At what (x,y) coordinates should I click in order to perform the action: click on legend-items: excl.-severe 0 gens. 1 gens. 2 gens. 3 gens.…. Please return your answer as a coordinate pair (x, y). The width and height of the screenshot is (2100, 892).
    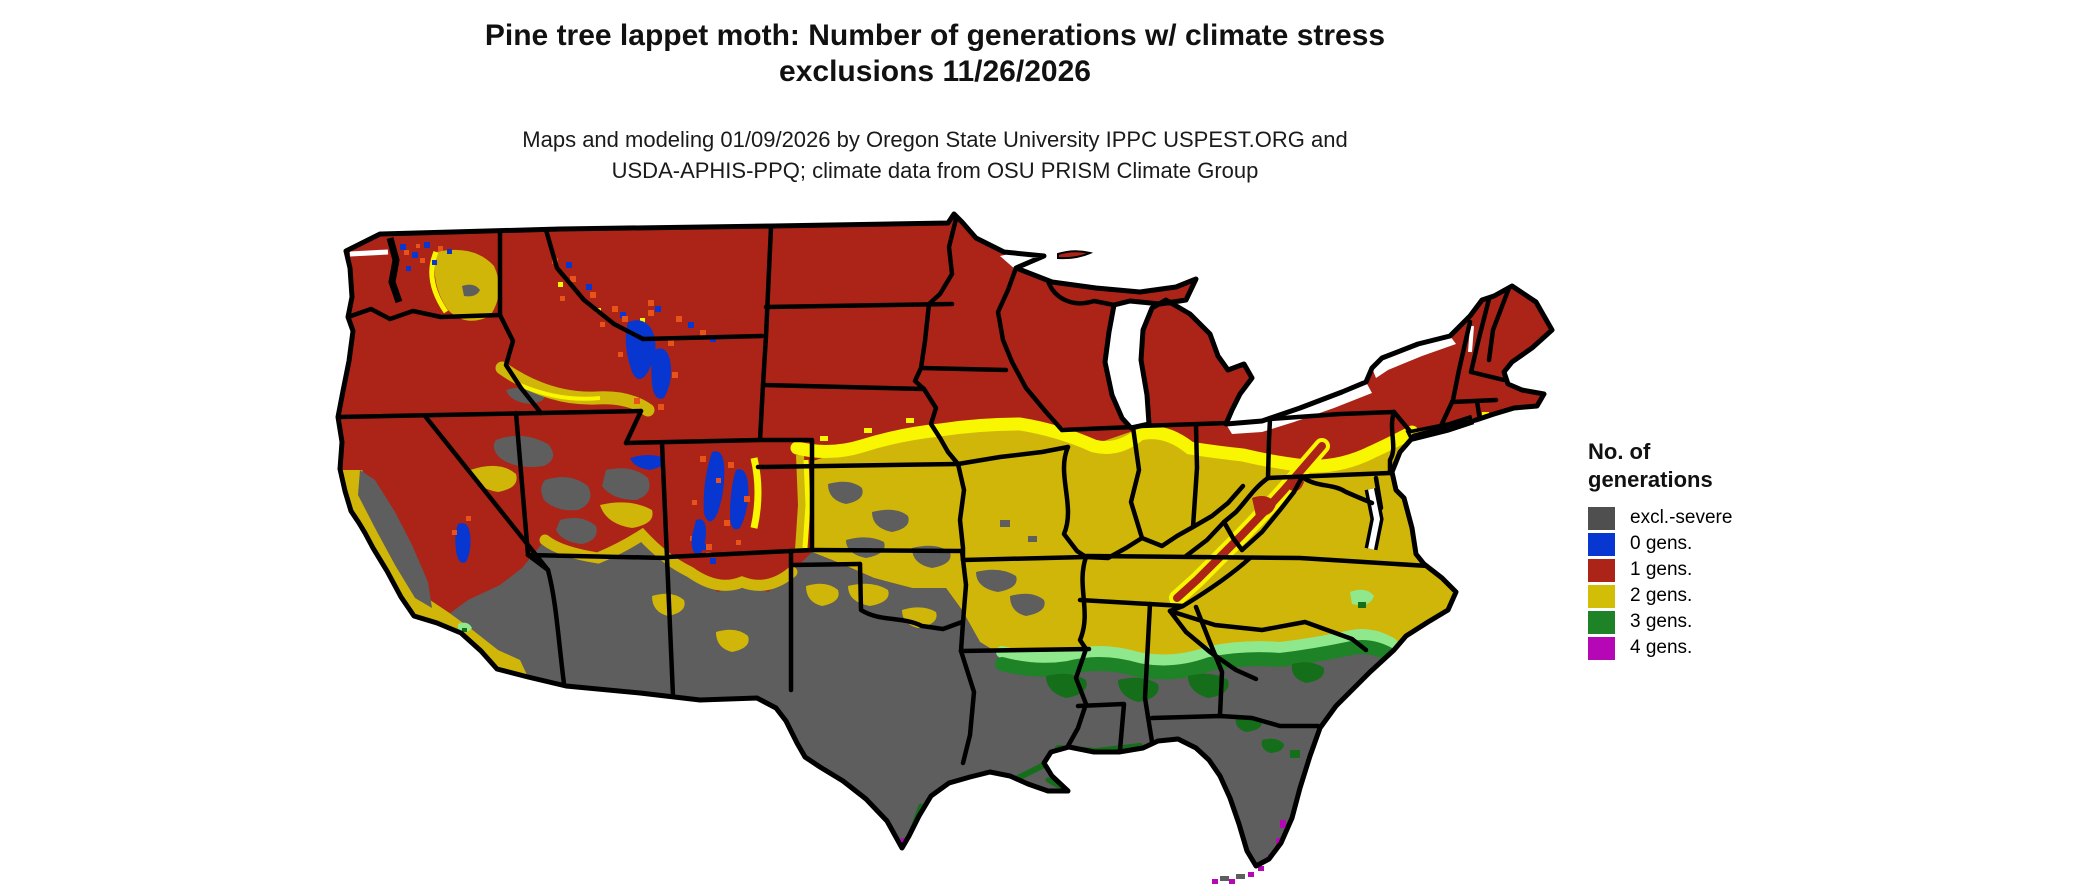
    Looking at the image, I should click on (1738, 583).